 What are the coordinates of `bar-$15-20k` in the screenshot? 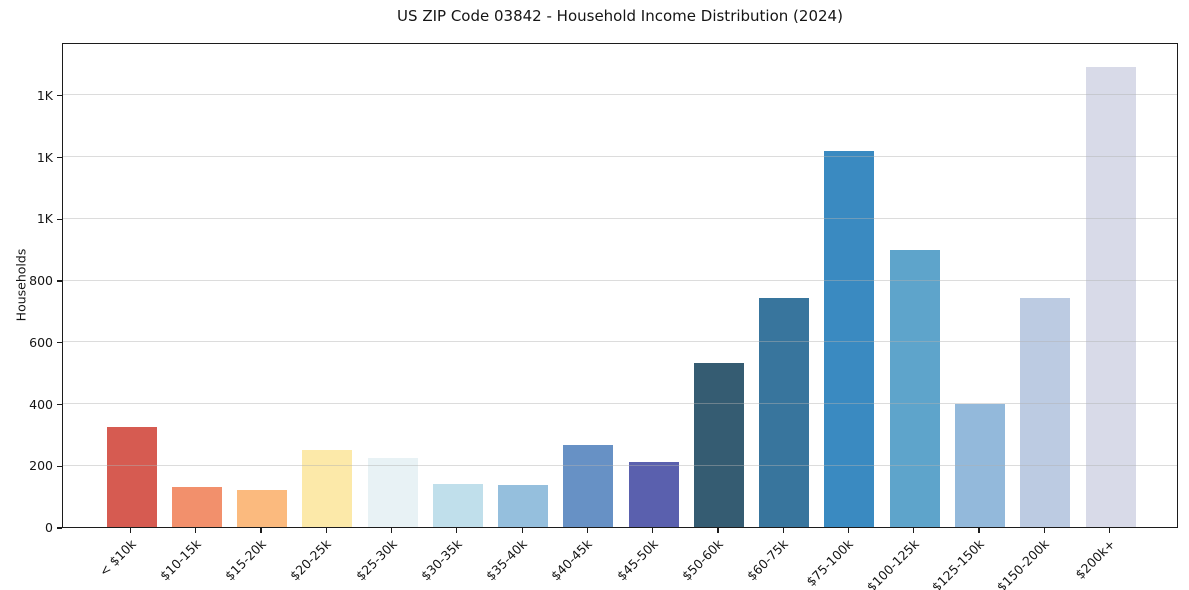 It's located at (262, 508).